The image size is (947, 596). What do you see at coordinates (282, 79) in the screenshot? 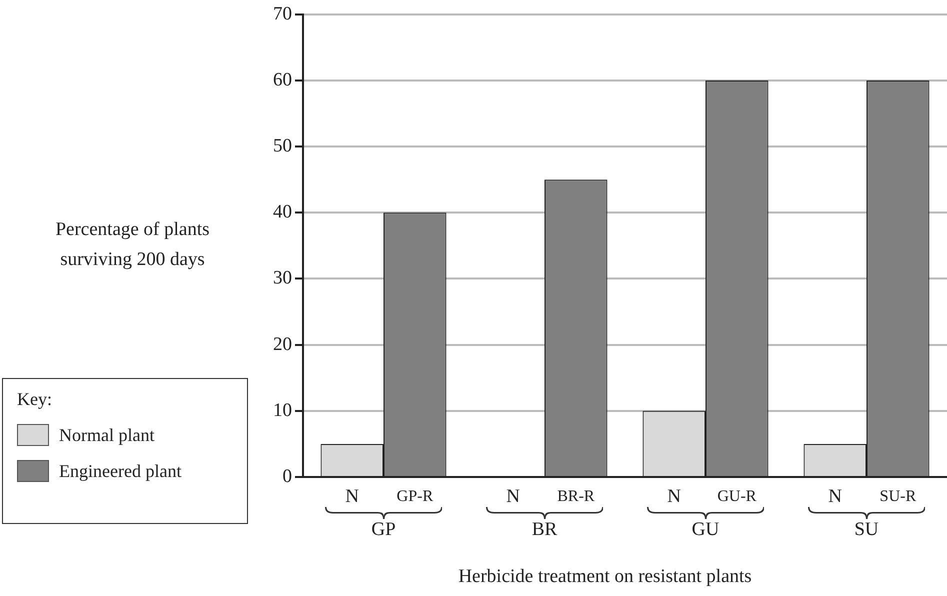
I see `y-tick-label: 60` at bounding box center [282, 79].